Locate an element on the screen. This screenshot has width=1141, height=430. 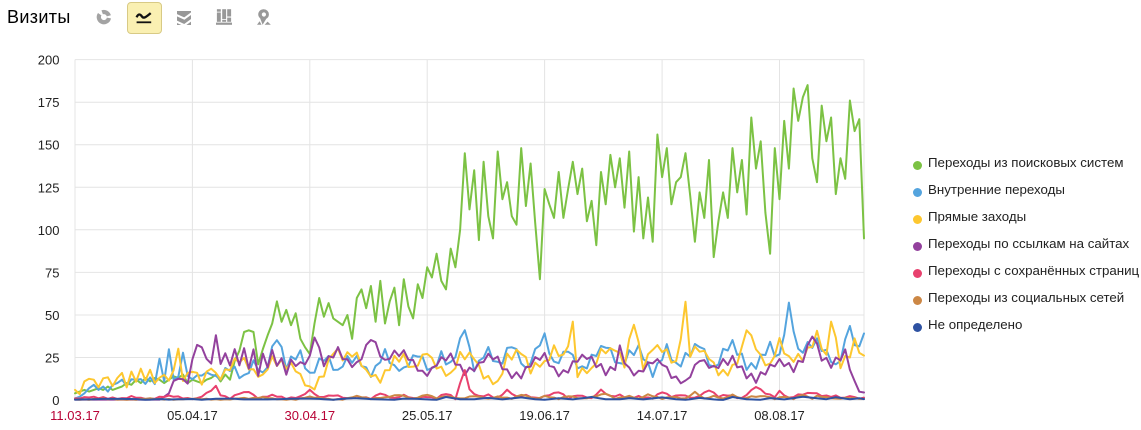
svg-text: 75 is located at coordinates (52, 272).